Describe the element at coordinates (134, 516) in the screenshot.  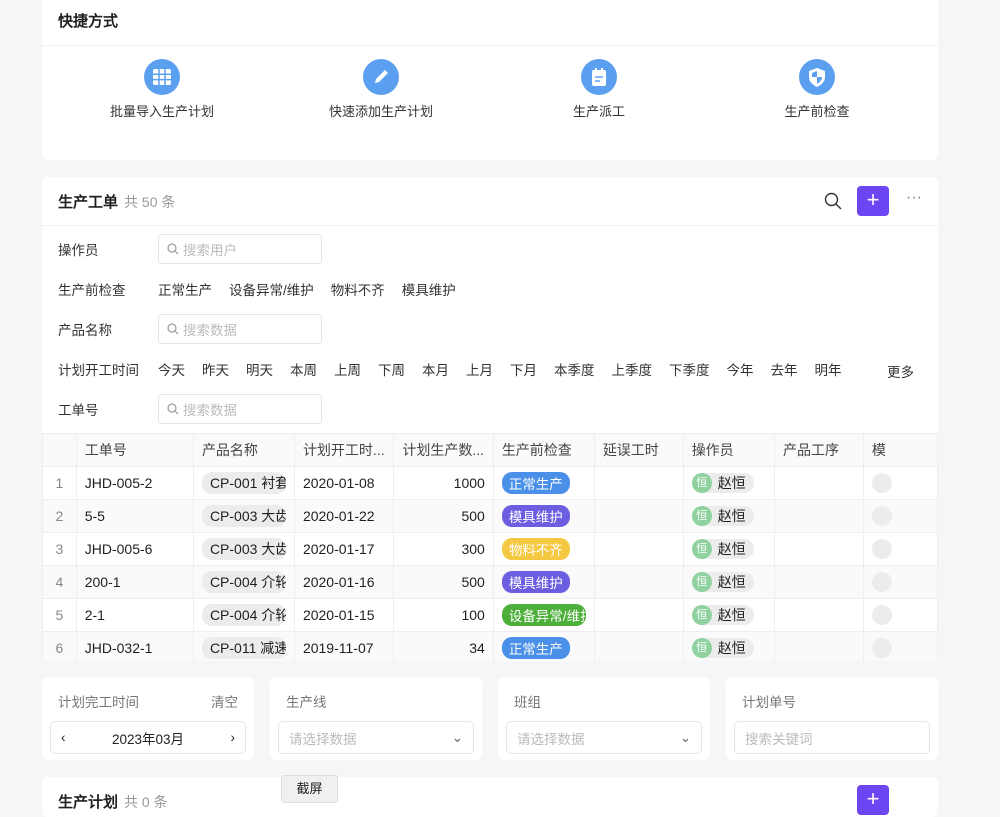
I see `order-no: 5-5` at that location.